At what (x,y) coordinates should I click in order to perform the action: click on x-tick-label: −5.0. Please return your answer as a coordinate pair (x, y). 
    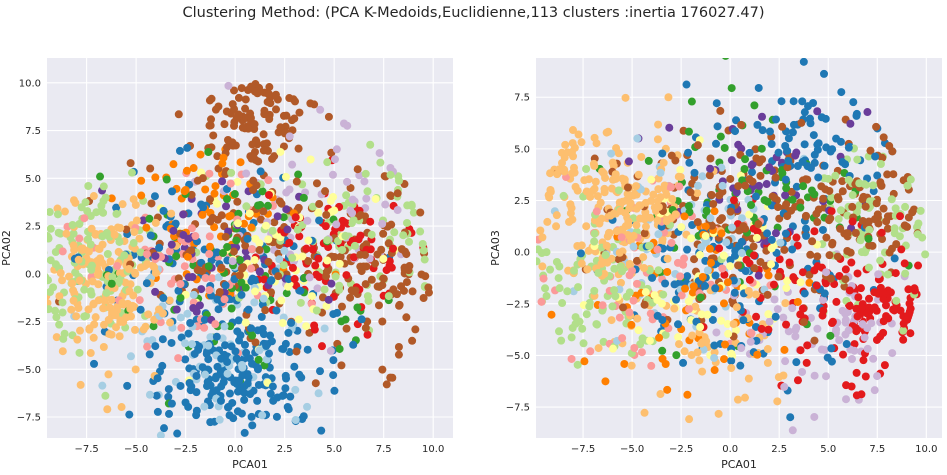
    Looking at the image, I should click on (136, 449).